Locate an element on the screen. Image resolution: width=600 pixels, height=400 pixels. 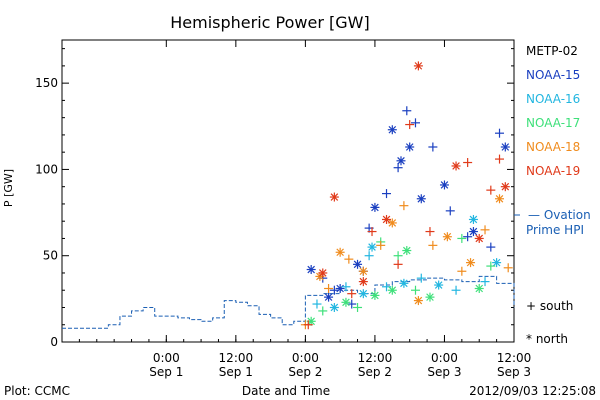
footer-plot-label: Plot: CCMC is located at coordinates (37, 391).